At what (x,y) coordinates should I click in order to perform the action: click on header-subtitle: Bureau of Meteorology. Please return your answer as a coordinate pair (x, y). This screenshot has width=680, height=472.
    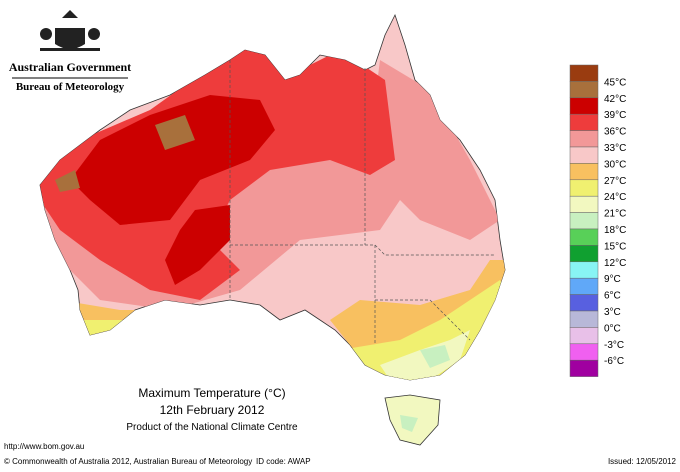
    Looking at the image, I should click on (70, 87).